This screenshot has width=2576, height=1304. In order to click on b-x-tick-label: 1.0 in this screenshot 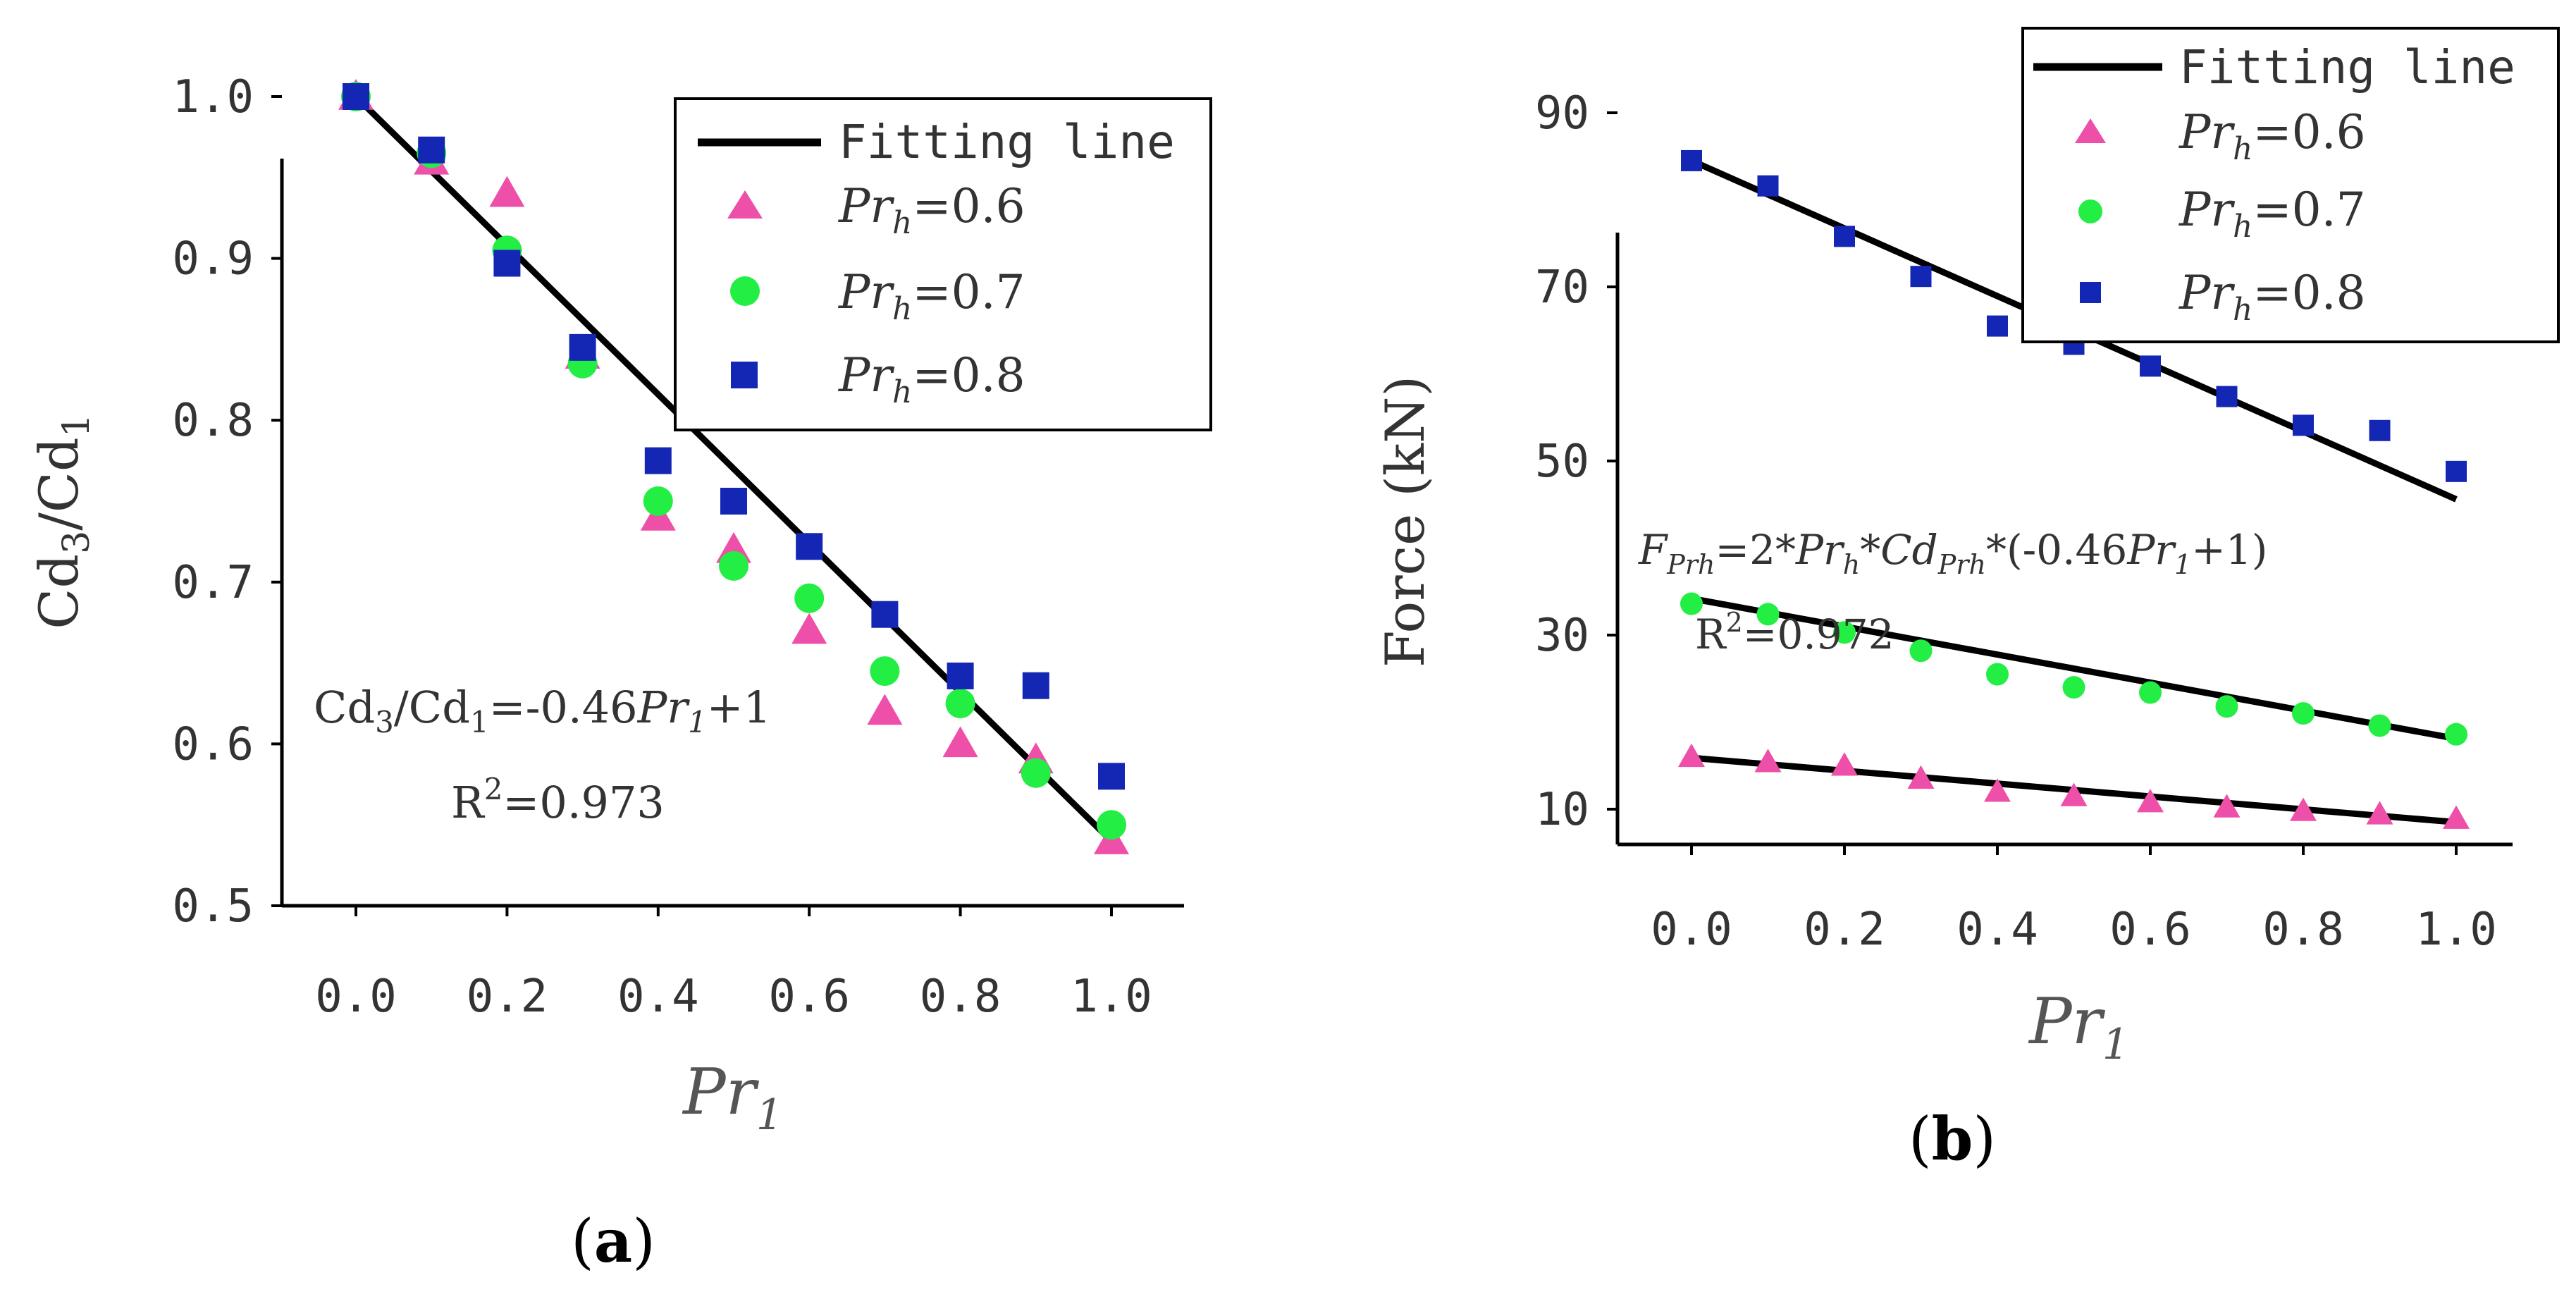, I will do `click(2456, 930)`.